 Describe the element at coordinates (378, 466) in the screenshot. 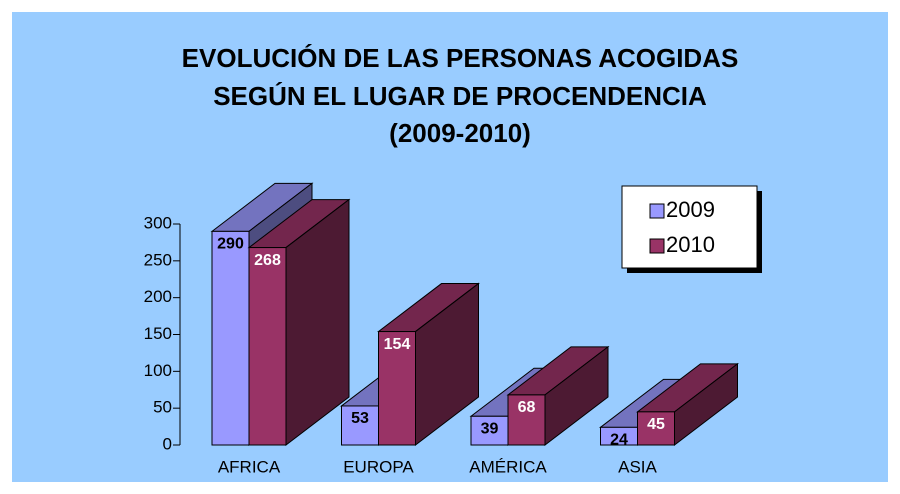

I see `x-tick-label: EUROPA` at that location.